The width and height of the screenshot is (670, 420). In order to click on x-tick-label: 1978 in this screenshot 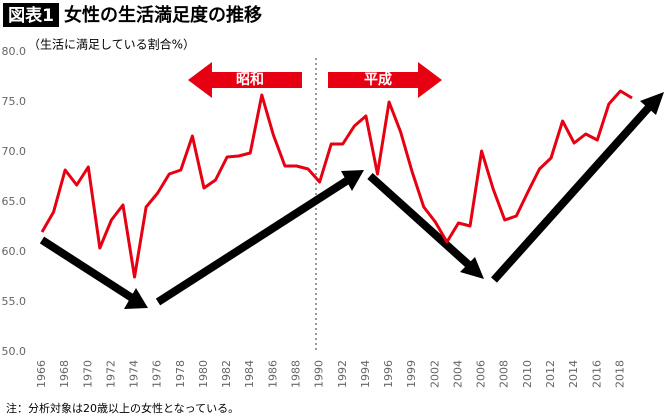, I will do `click(180, 374)`.